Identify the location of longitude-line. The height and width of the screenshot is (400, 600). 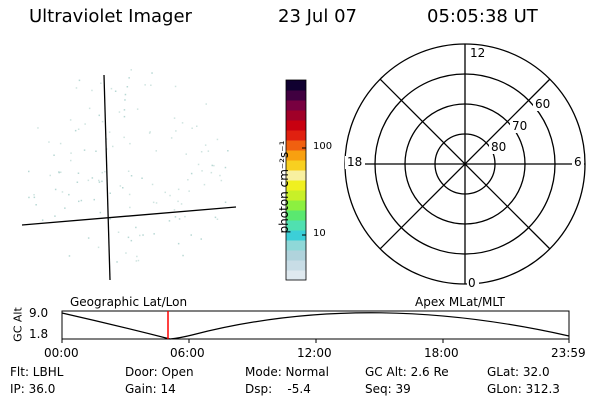
(107, 177).